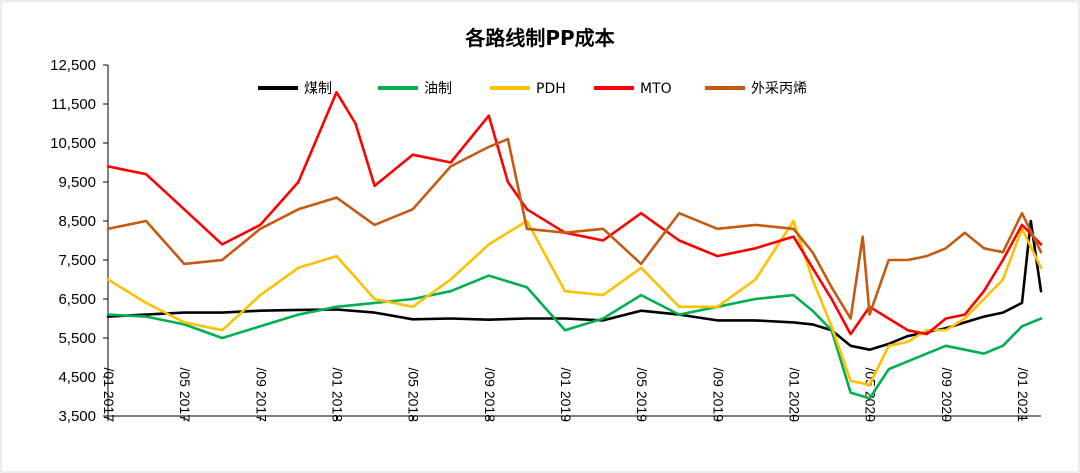 This screenshot has height=473, width=1080. Describe the element at coordinates (77, 416) in the screenshot. I see `y-tick-label: 3,500` at that location.